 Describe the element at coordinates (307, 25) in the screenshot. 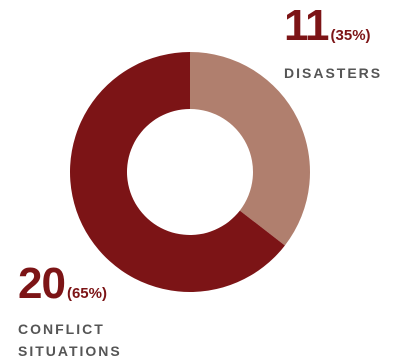

I see `disasters-count: 11` at that location.